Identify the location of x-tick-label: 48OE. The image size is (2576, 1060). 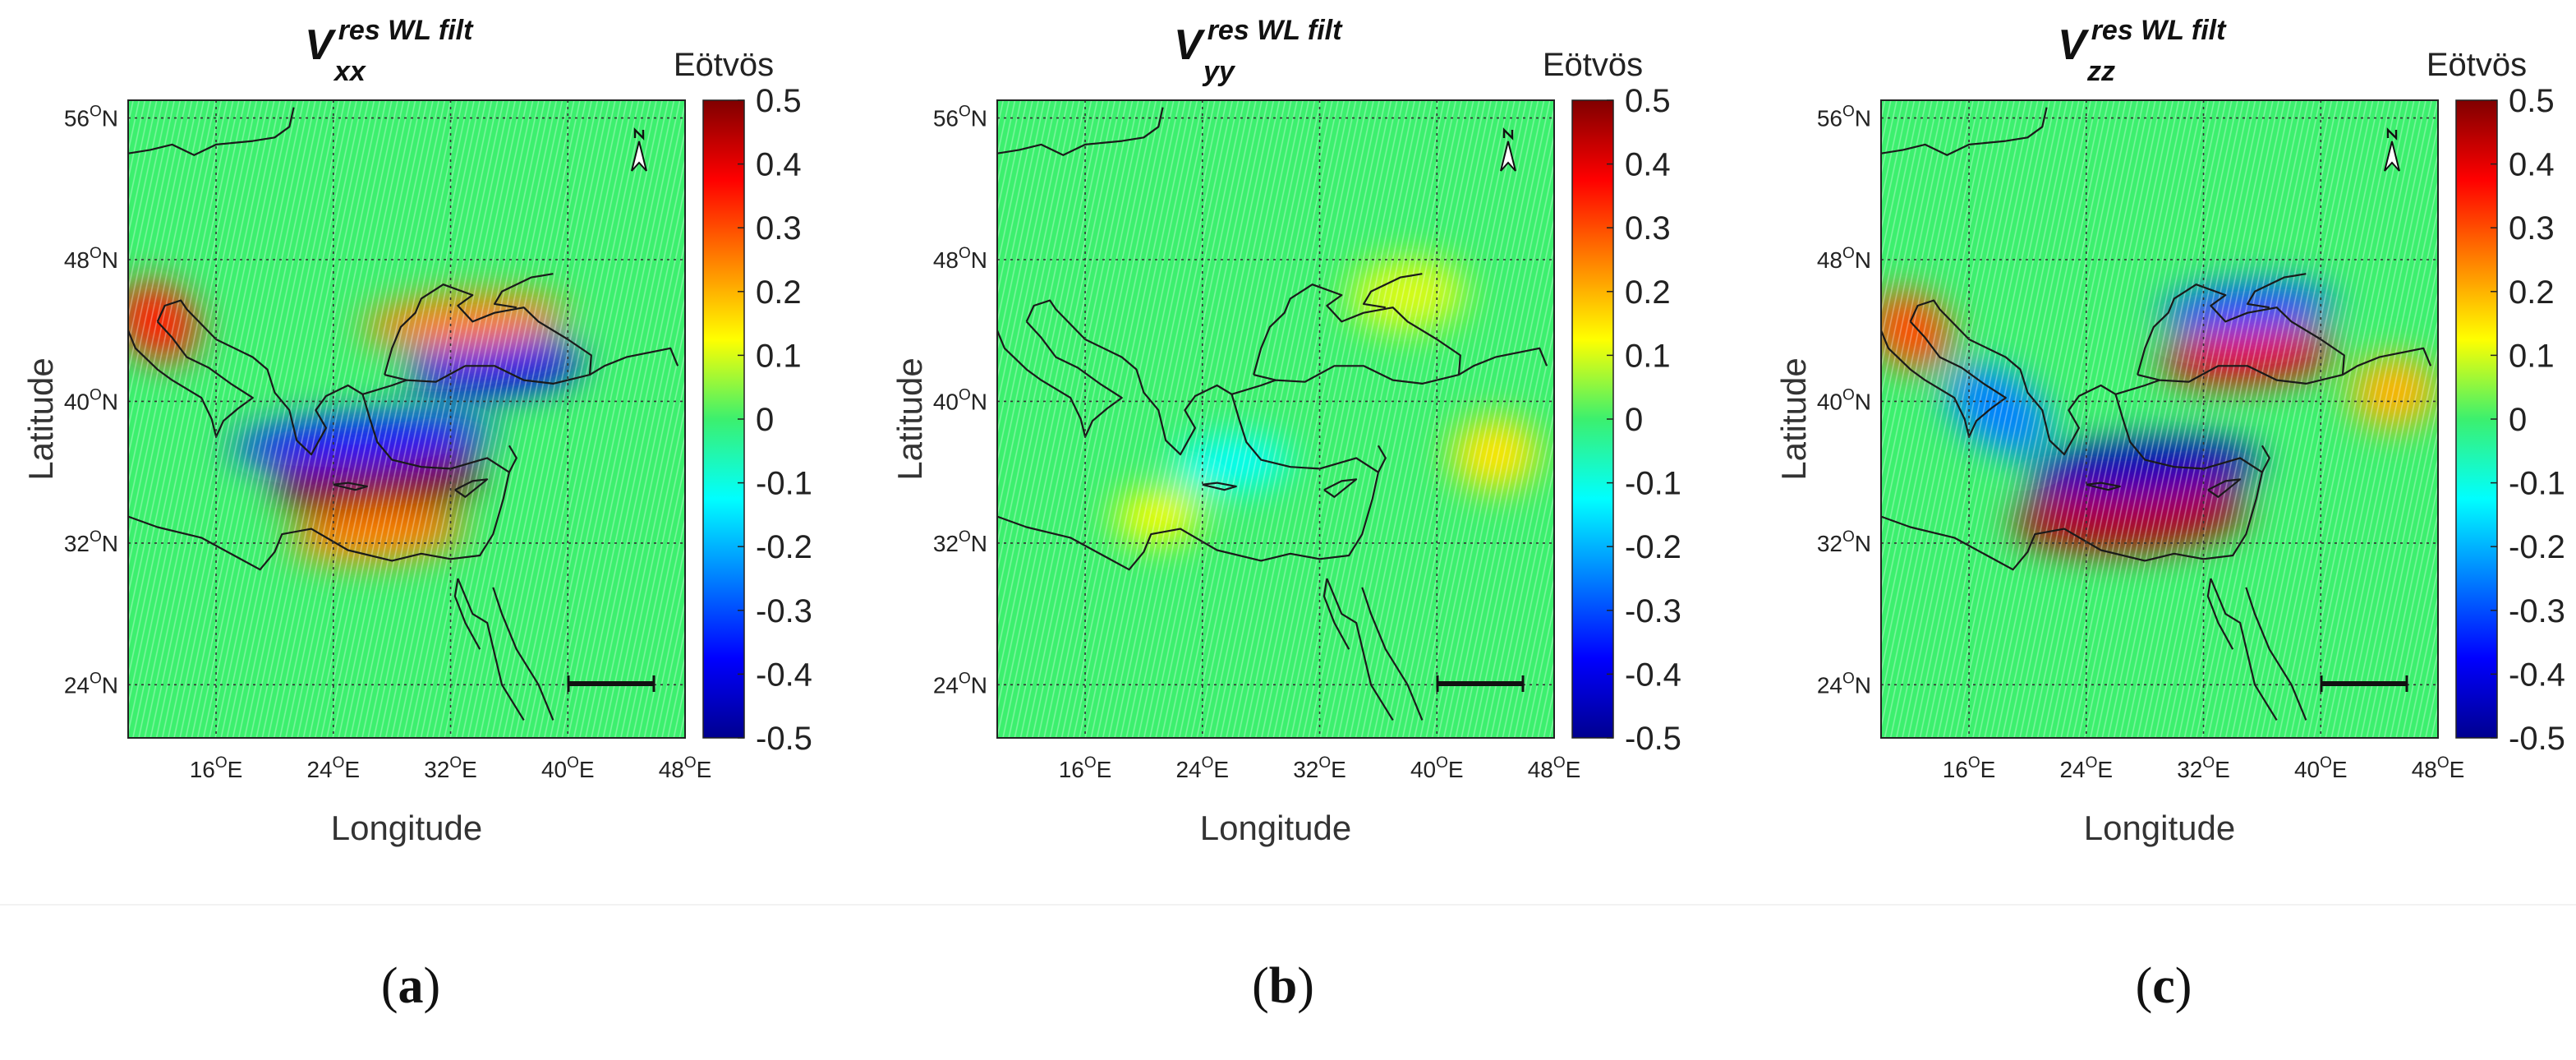
(2438, 768).